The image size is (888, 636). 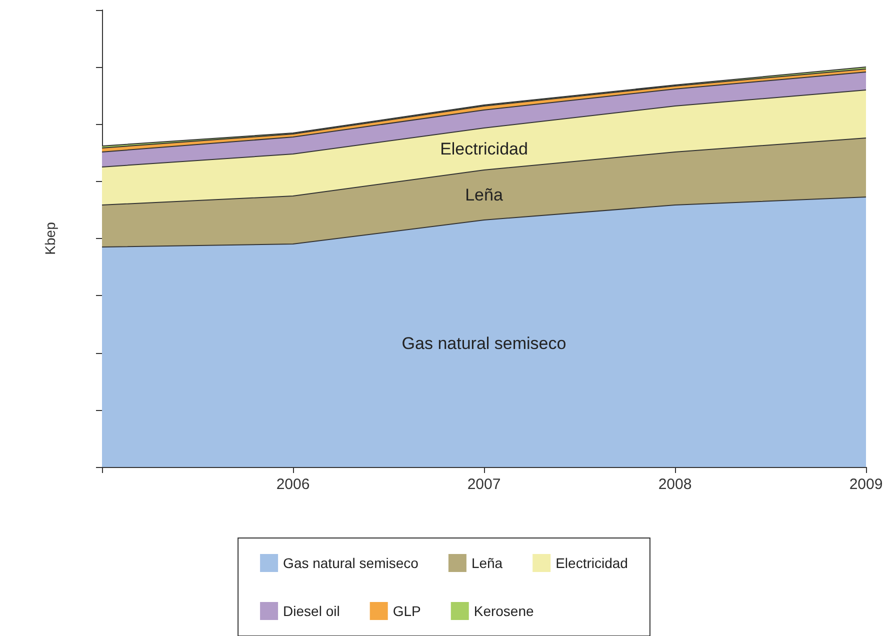 What do you see at coordinates (484, 195) in the screenshot?
I see `text: Leña` at bounding box center [484, 195].